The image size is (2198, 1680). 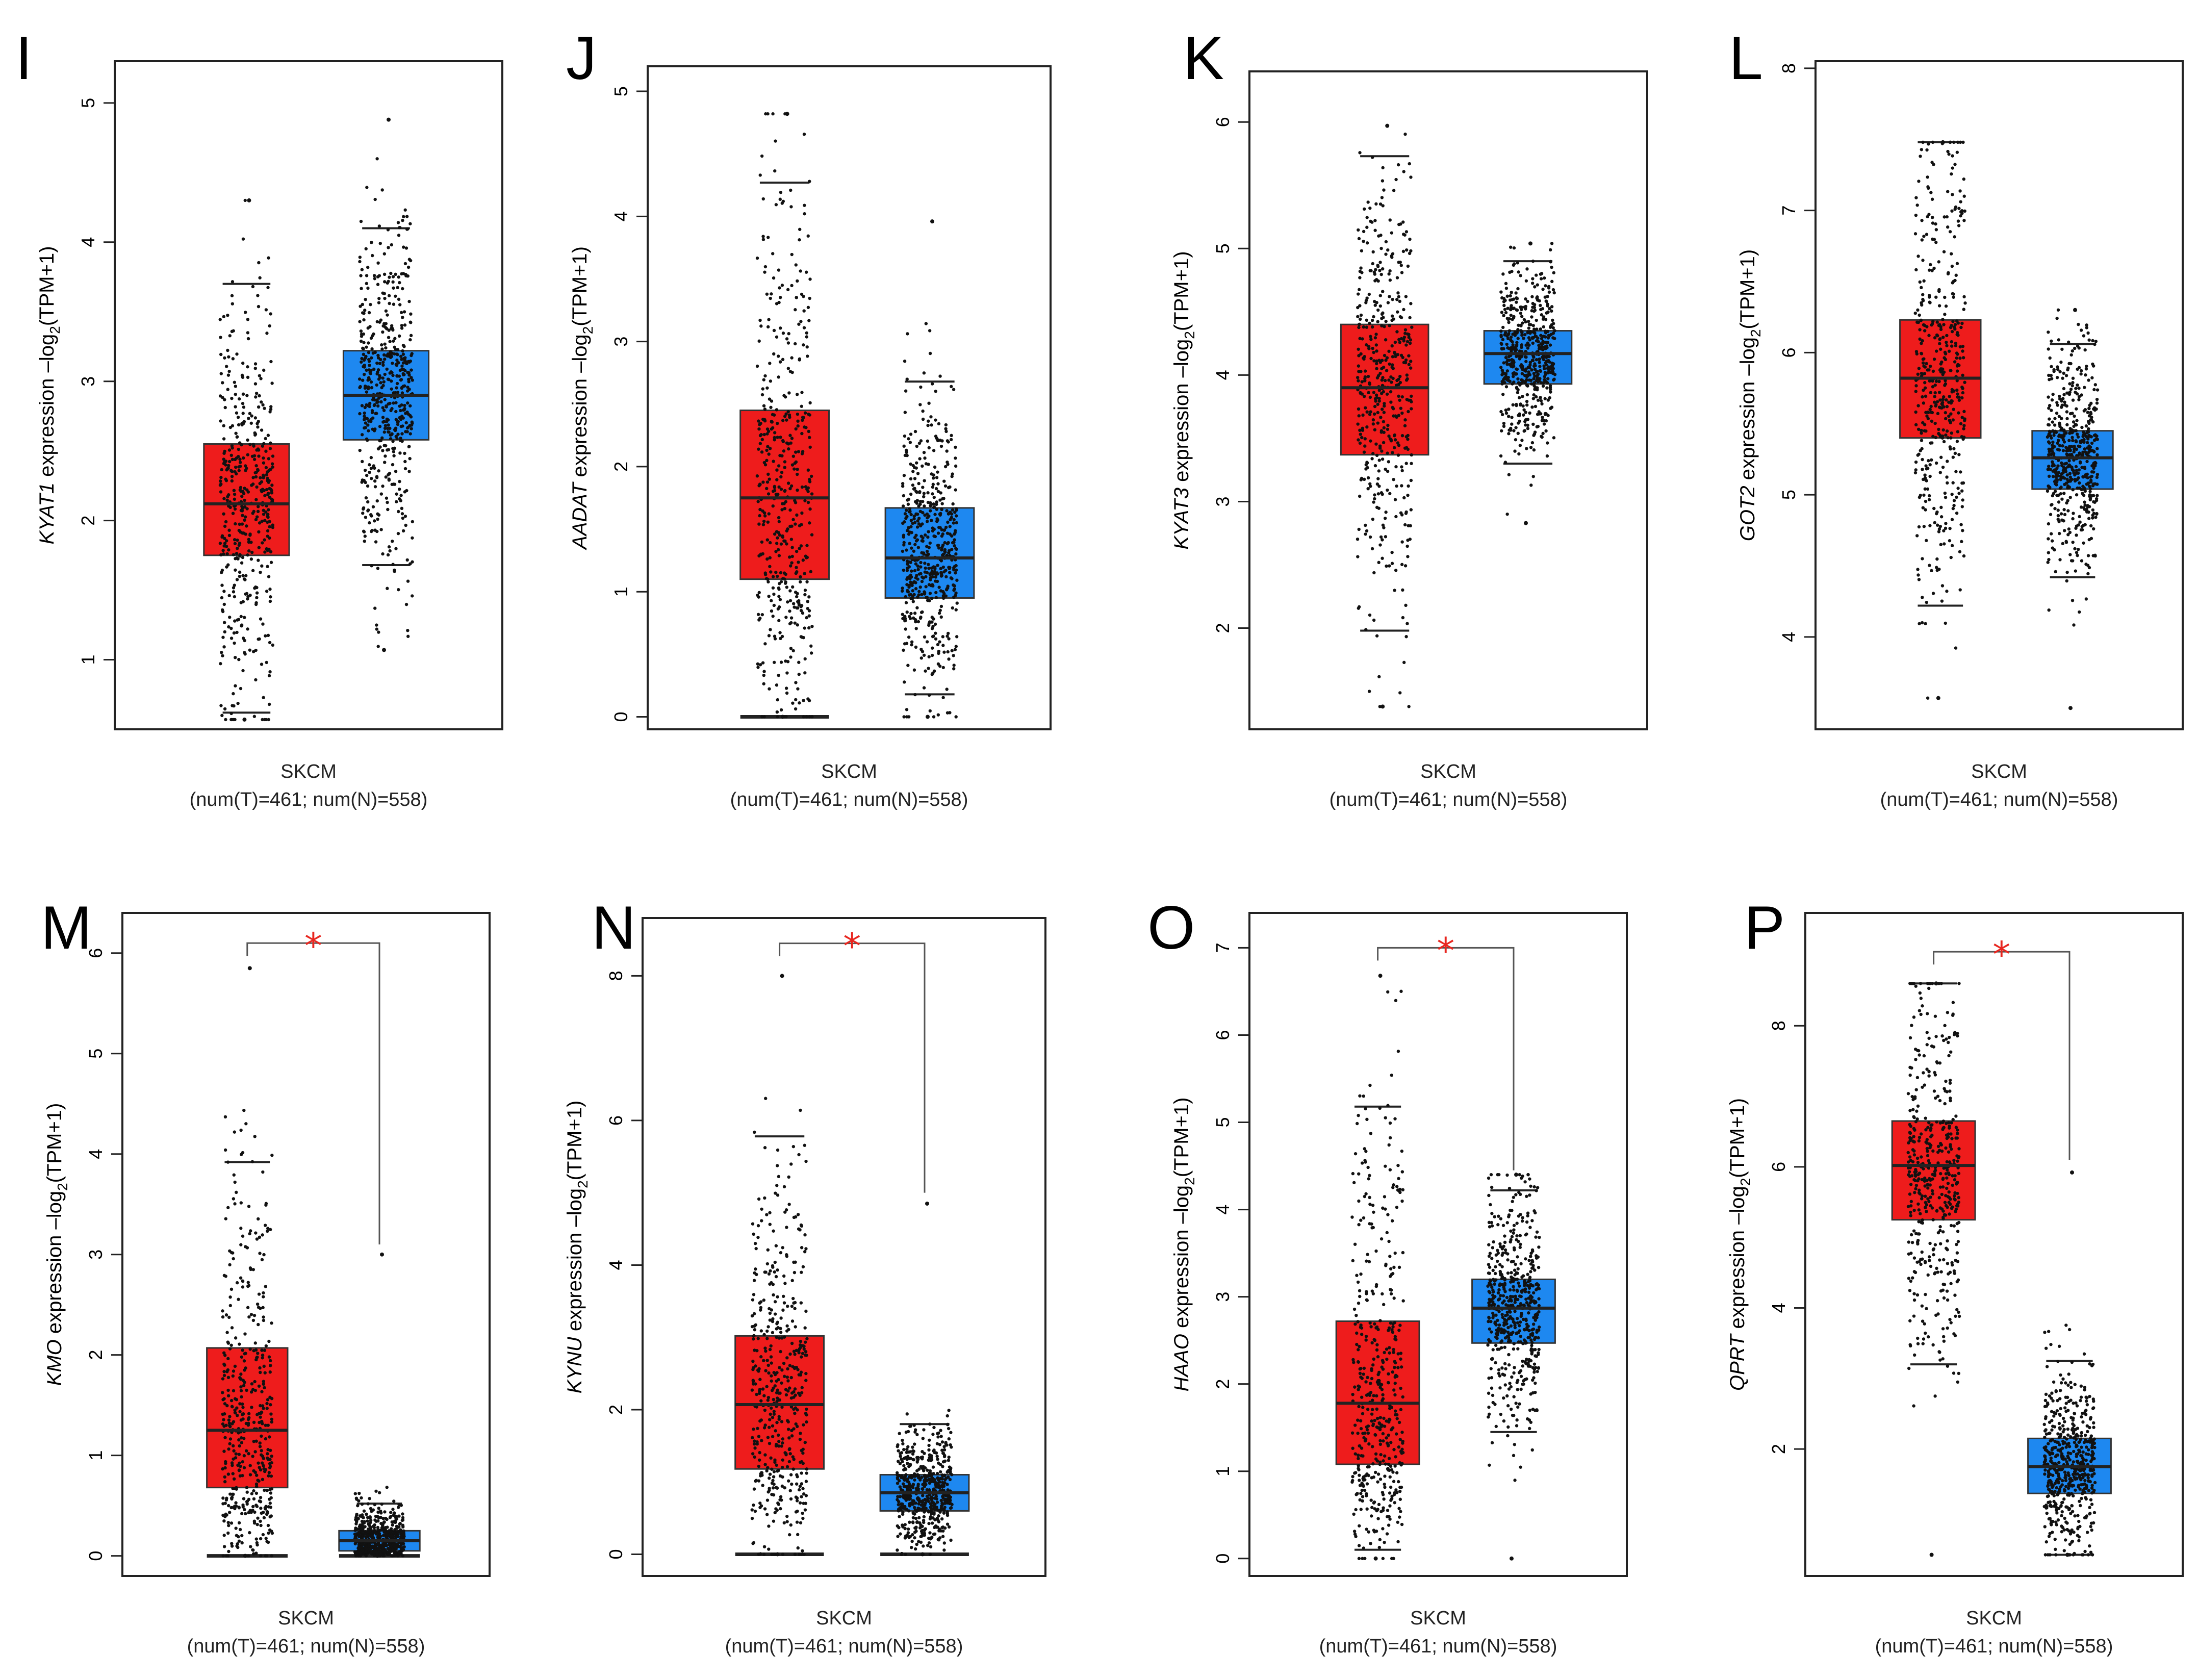 What do you see at coordinates (1788, 68) in the screenshot?
I see `y-tick-label: 8` at bounding box center [1788, 68].